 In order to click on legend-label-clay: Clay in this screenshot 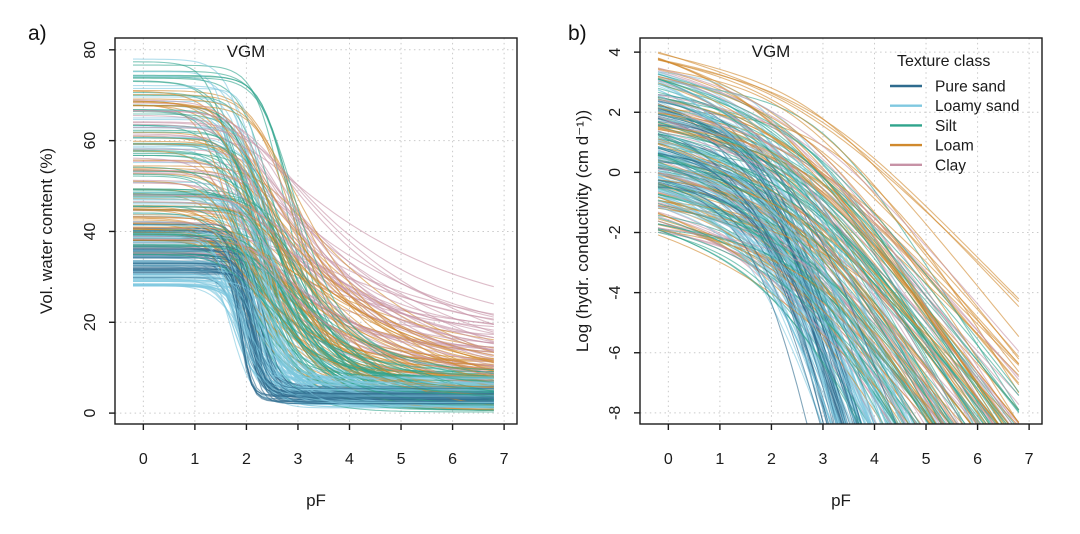, I will do `click(950, 165)`.